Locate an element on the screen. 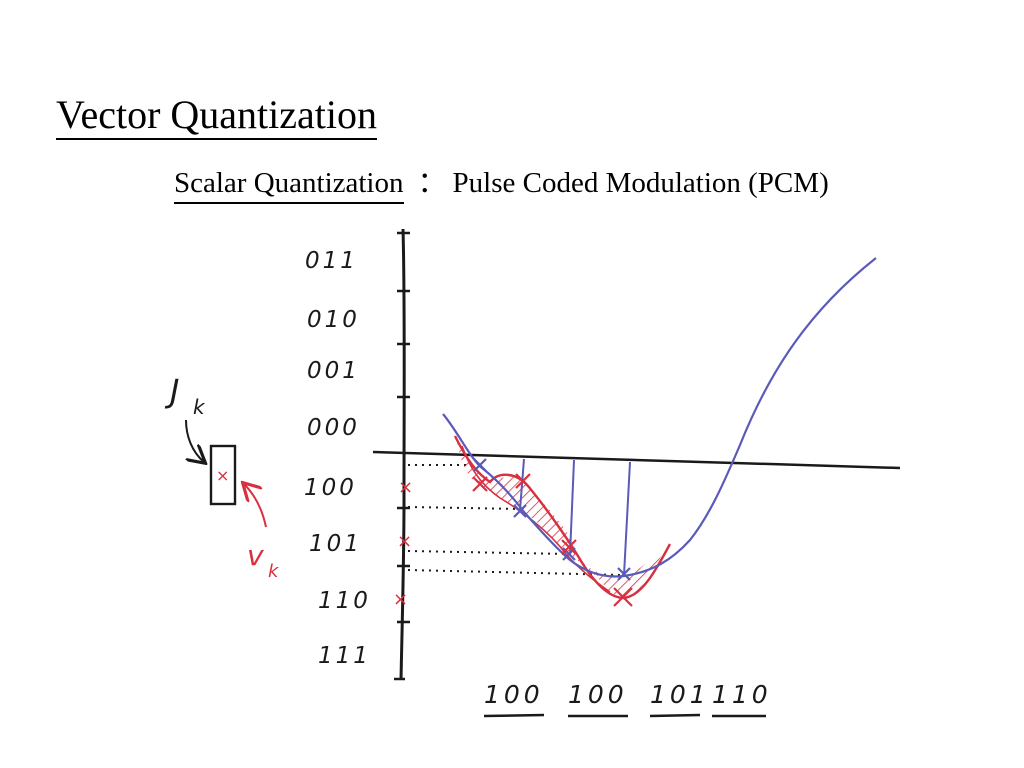  axis-ticks is located at coordinates (402, 456).